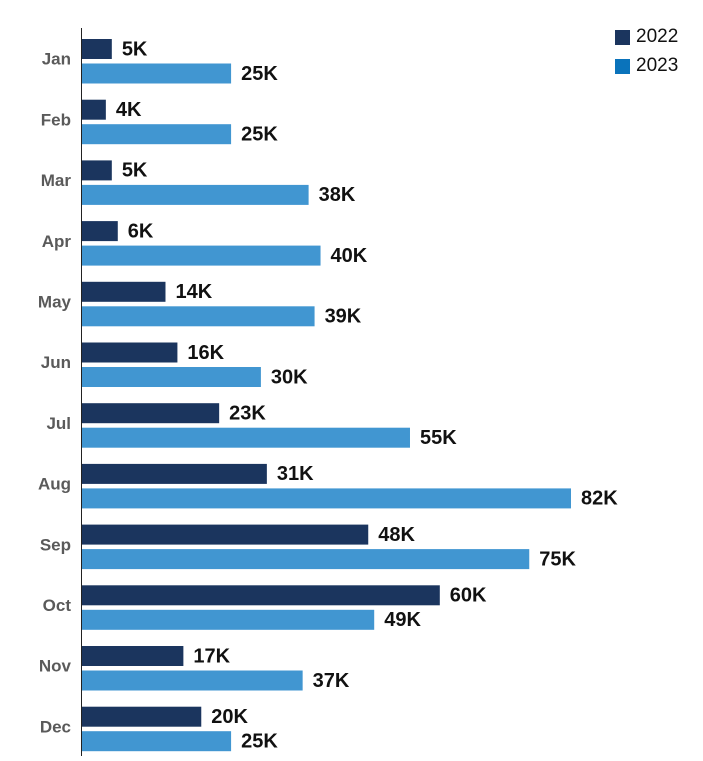 This screenshot has height=761, width=703. What do you see at coordinates (56, 362) in the screenshot?
I see `category-label-jun: Jun` at bounding box center [56, 362].